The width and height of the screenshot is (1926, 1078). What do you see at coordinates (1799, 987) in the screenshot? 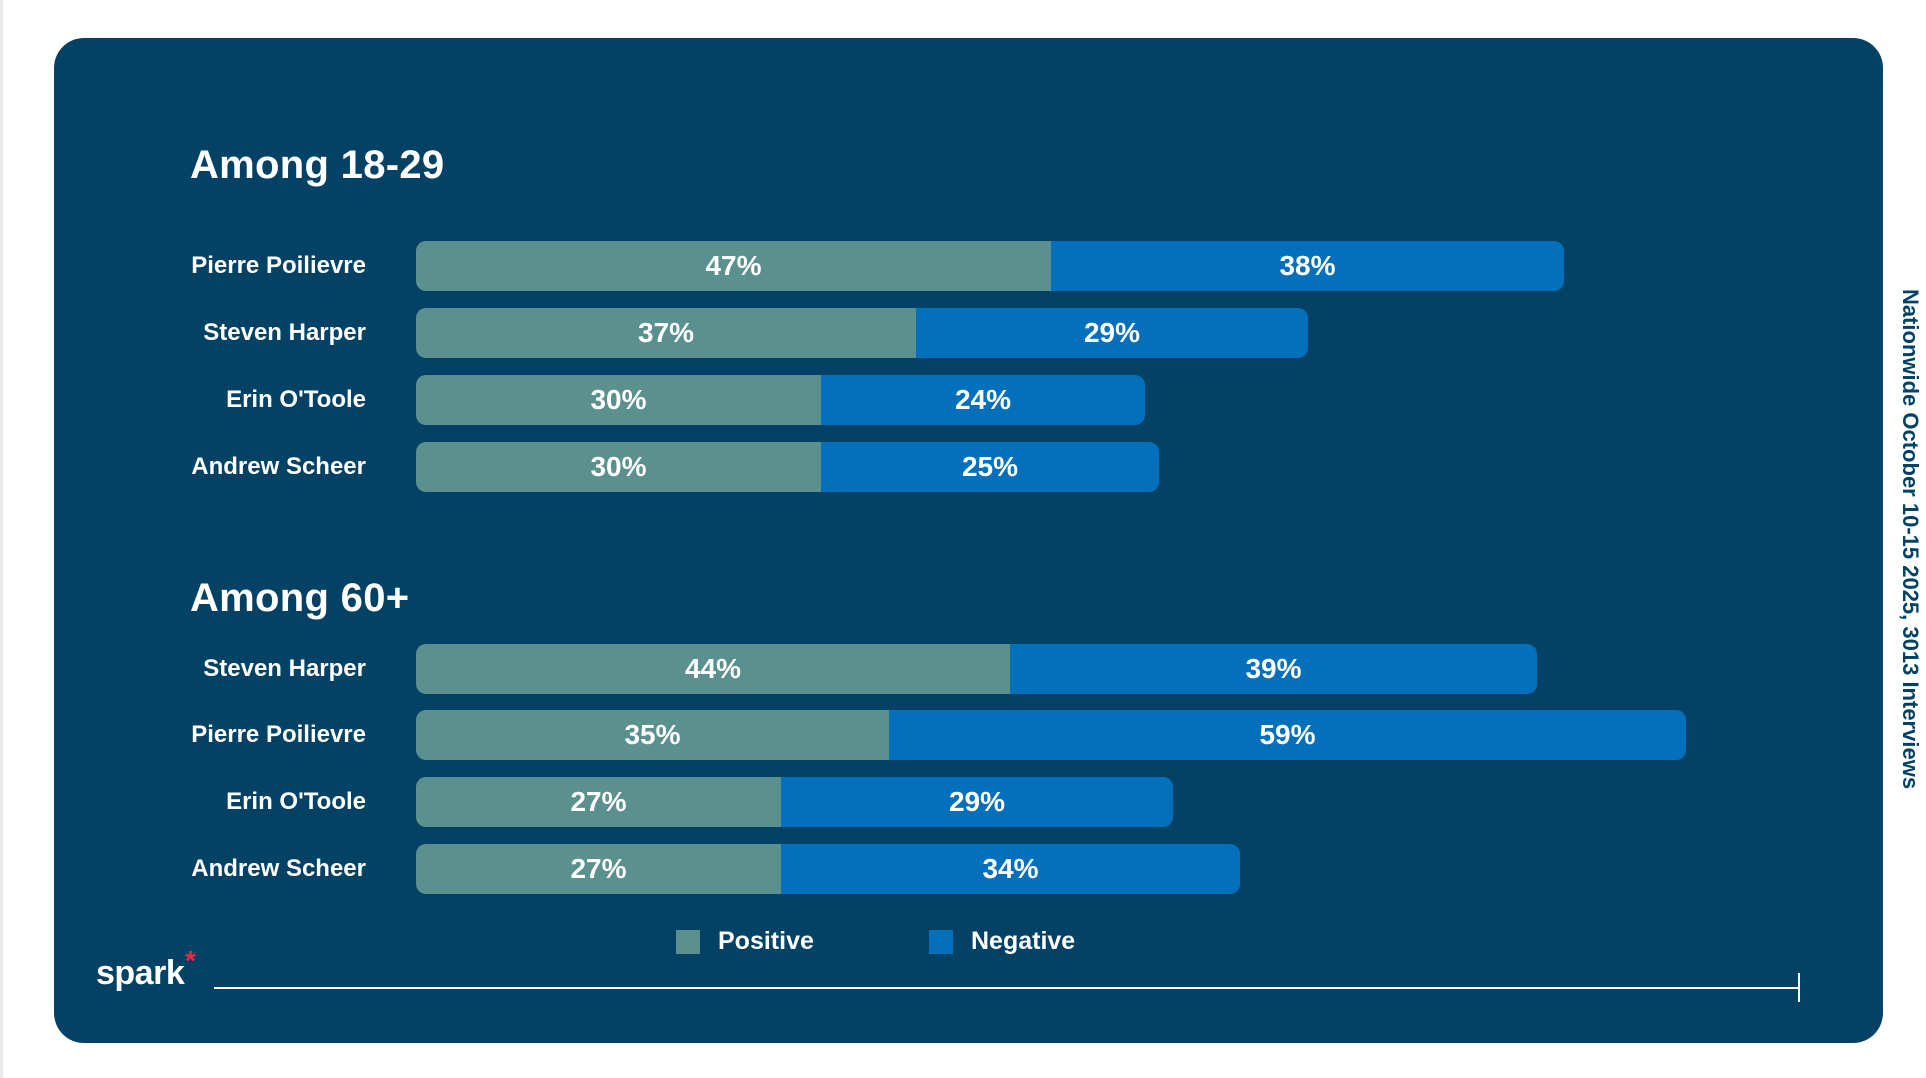
I see `footer-rule-end-tick` at bounding box center [1799, 987].